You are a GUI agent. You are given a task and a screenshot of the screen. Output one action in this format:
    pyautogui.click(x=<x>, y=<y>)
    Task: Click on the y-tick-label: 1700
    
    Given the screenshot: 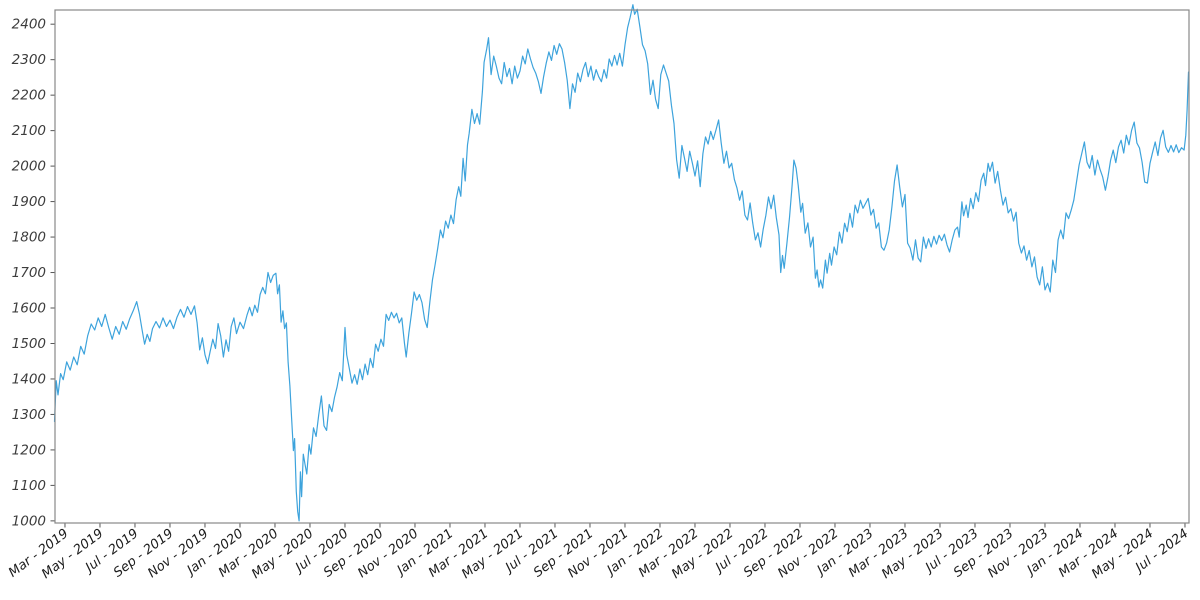 What is the action you would take?
    pyautogui.click(x=29, y=273)
    